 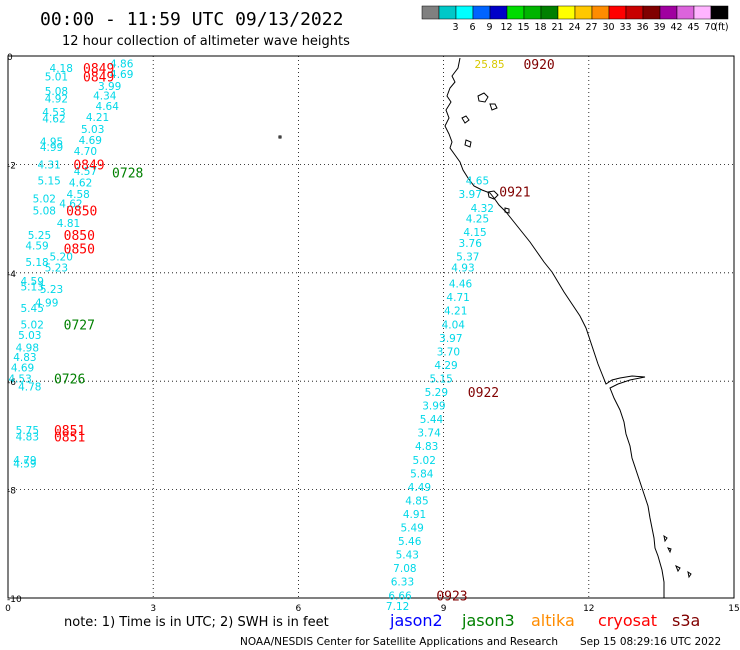 I want to click on swh-value: 4.15, so click(x=474, y=233).